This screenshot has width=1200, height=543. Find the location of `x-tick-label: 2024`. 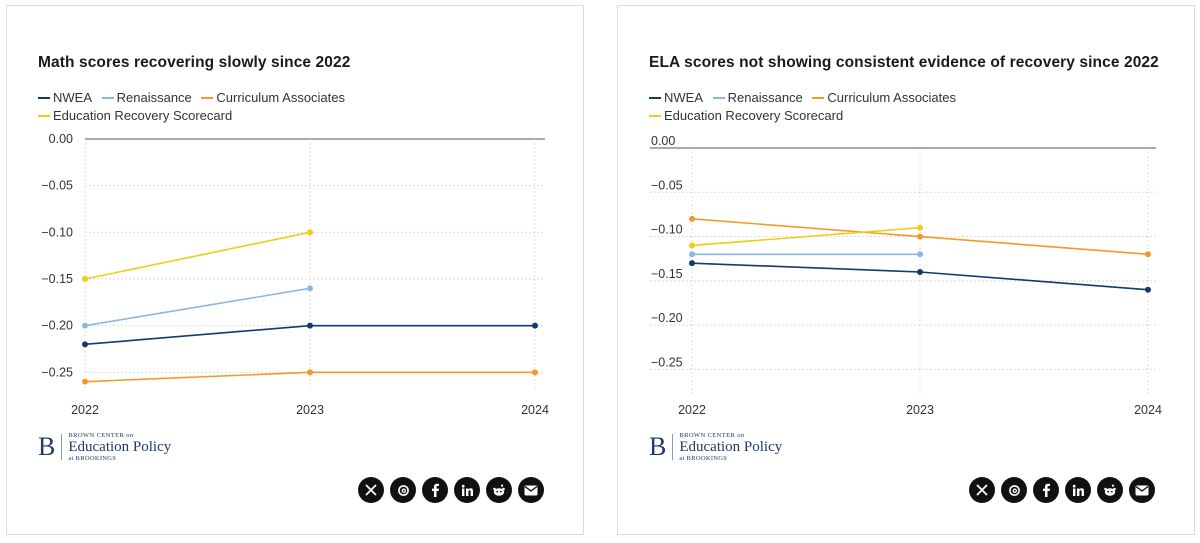

x-tick-label: 2024 is located at coordinates (1148, 410).